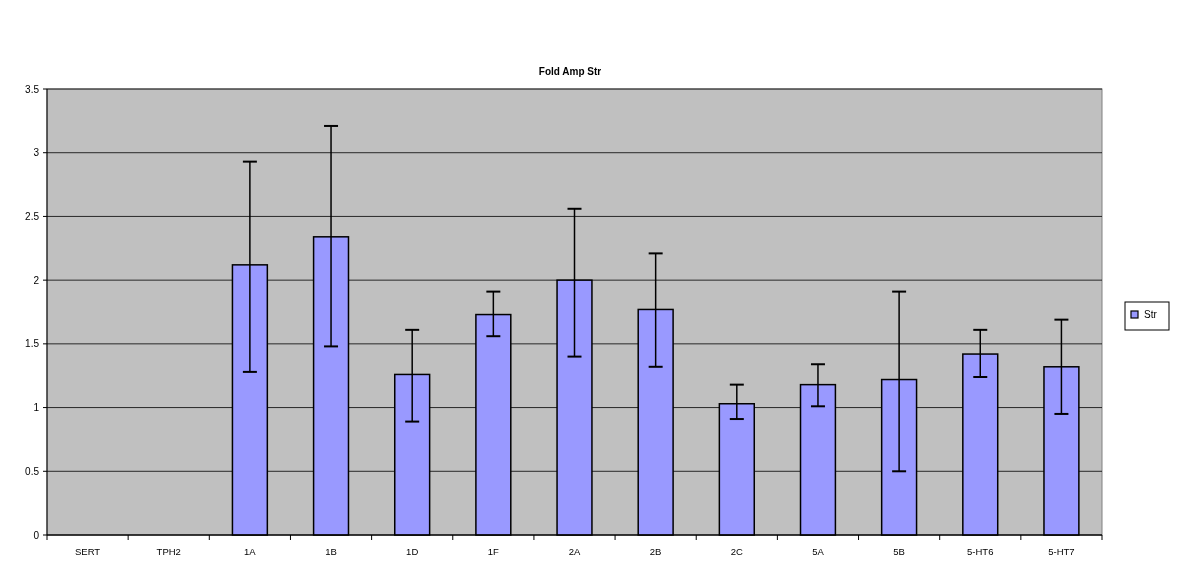  What do you see at coordinates (818, 551) in the screenshot?
I see `x-tick-label: 5A` at bounding box center [818, 551].